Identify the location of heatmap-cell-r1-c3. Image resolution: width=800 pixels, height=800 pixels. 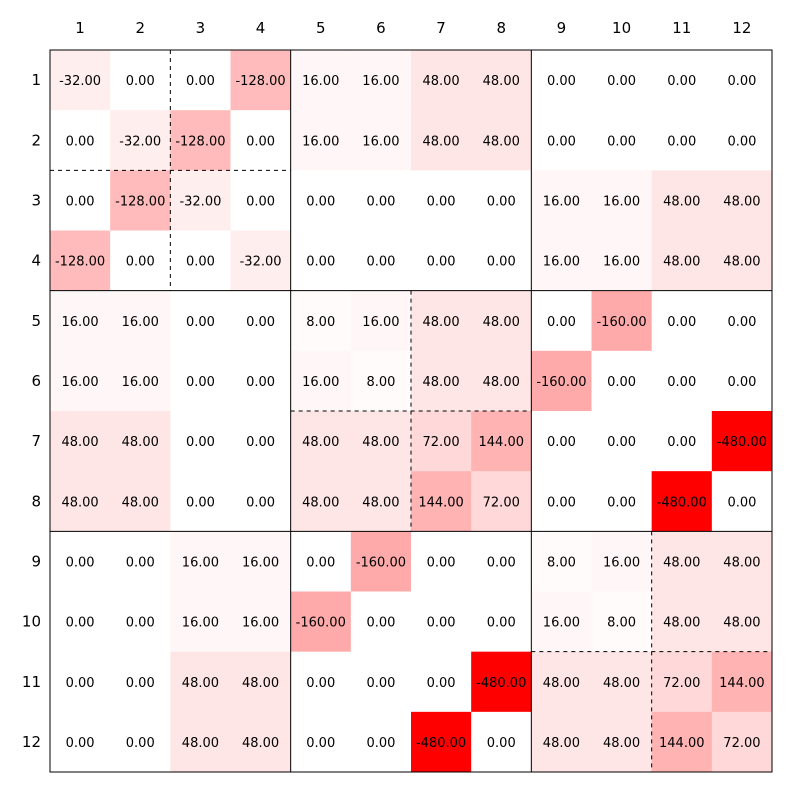
(200, 80).